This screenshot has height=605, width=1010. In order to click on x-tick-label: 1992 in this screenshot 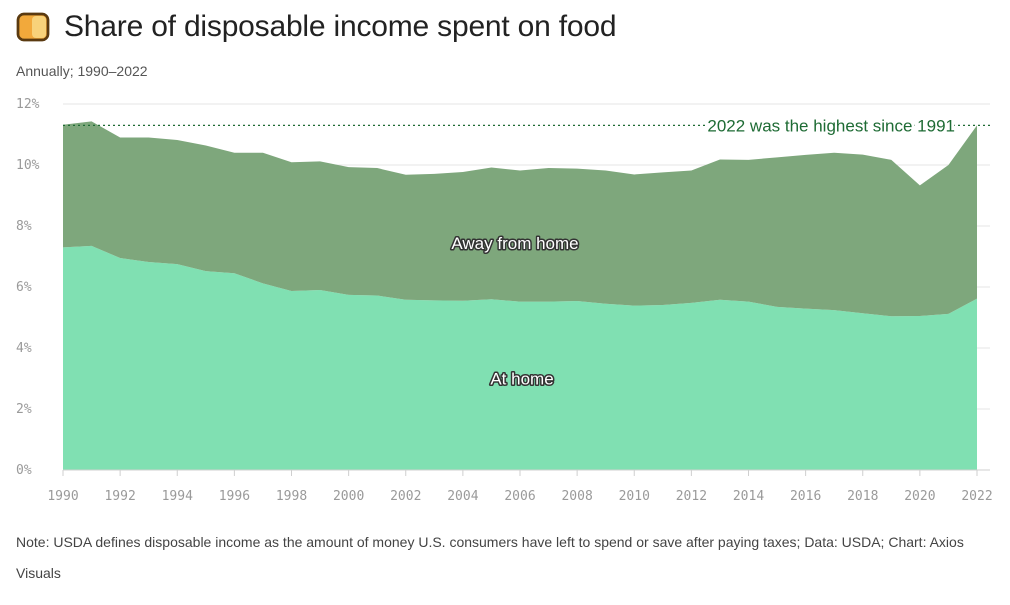, I will do `click(119, 496)`.